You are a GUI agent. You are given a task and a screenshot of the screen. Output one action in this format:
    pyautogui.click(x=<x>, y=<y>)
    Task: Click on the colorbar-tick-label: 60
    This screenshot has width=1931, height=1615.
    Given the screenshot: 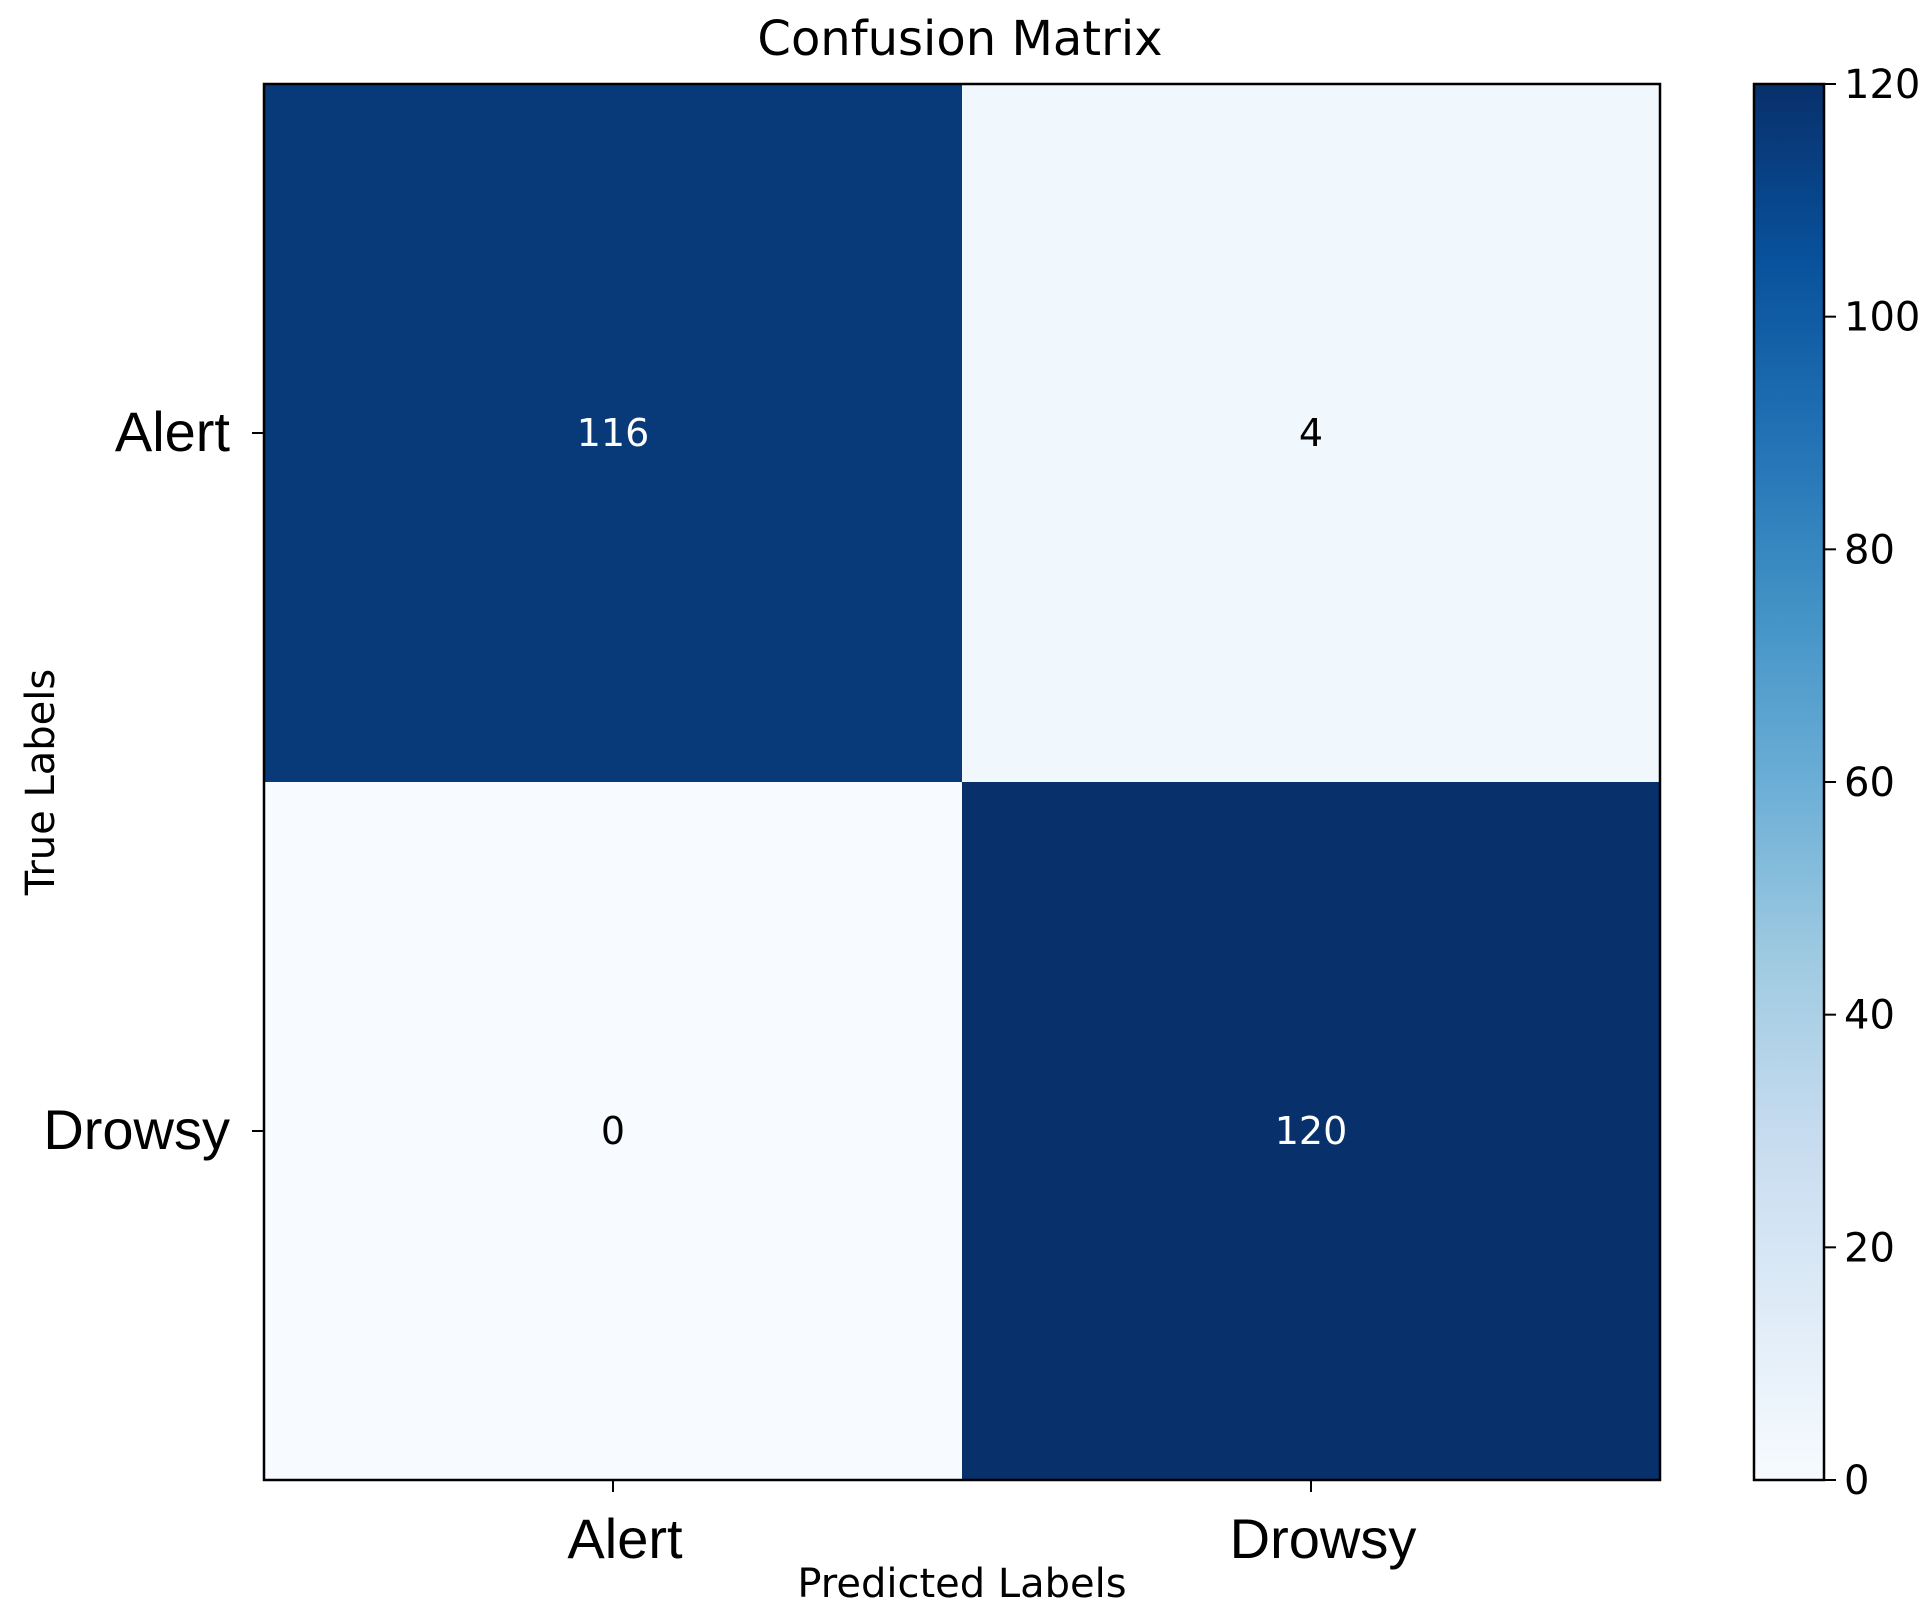 What is the action you would take?
    pyautogui.click(x=1869, y=783)
    